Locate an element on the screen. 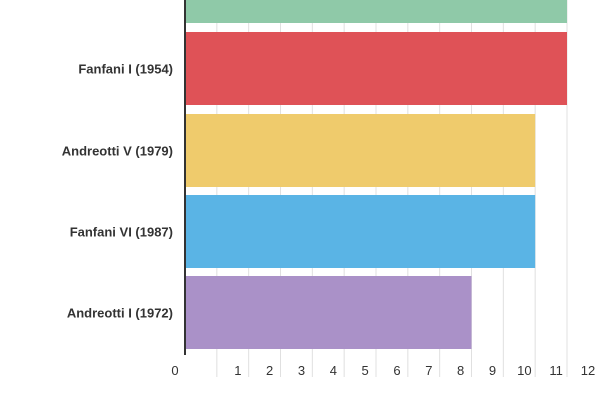 The width and height of the screenshot is (600, 400). x-tick-label: 0 is located at coordinates (174, 370).